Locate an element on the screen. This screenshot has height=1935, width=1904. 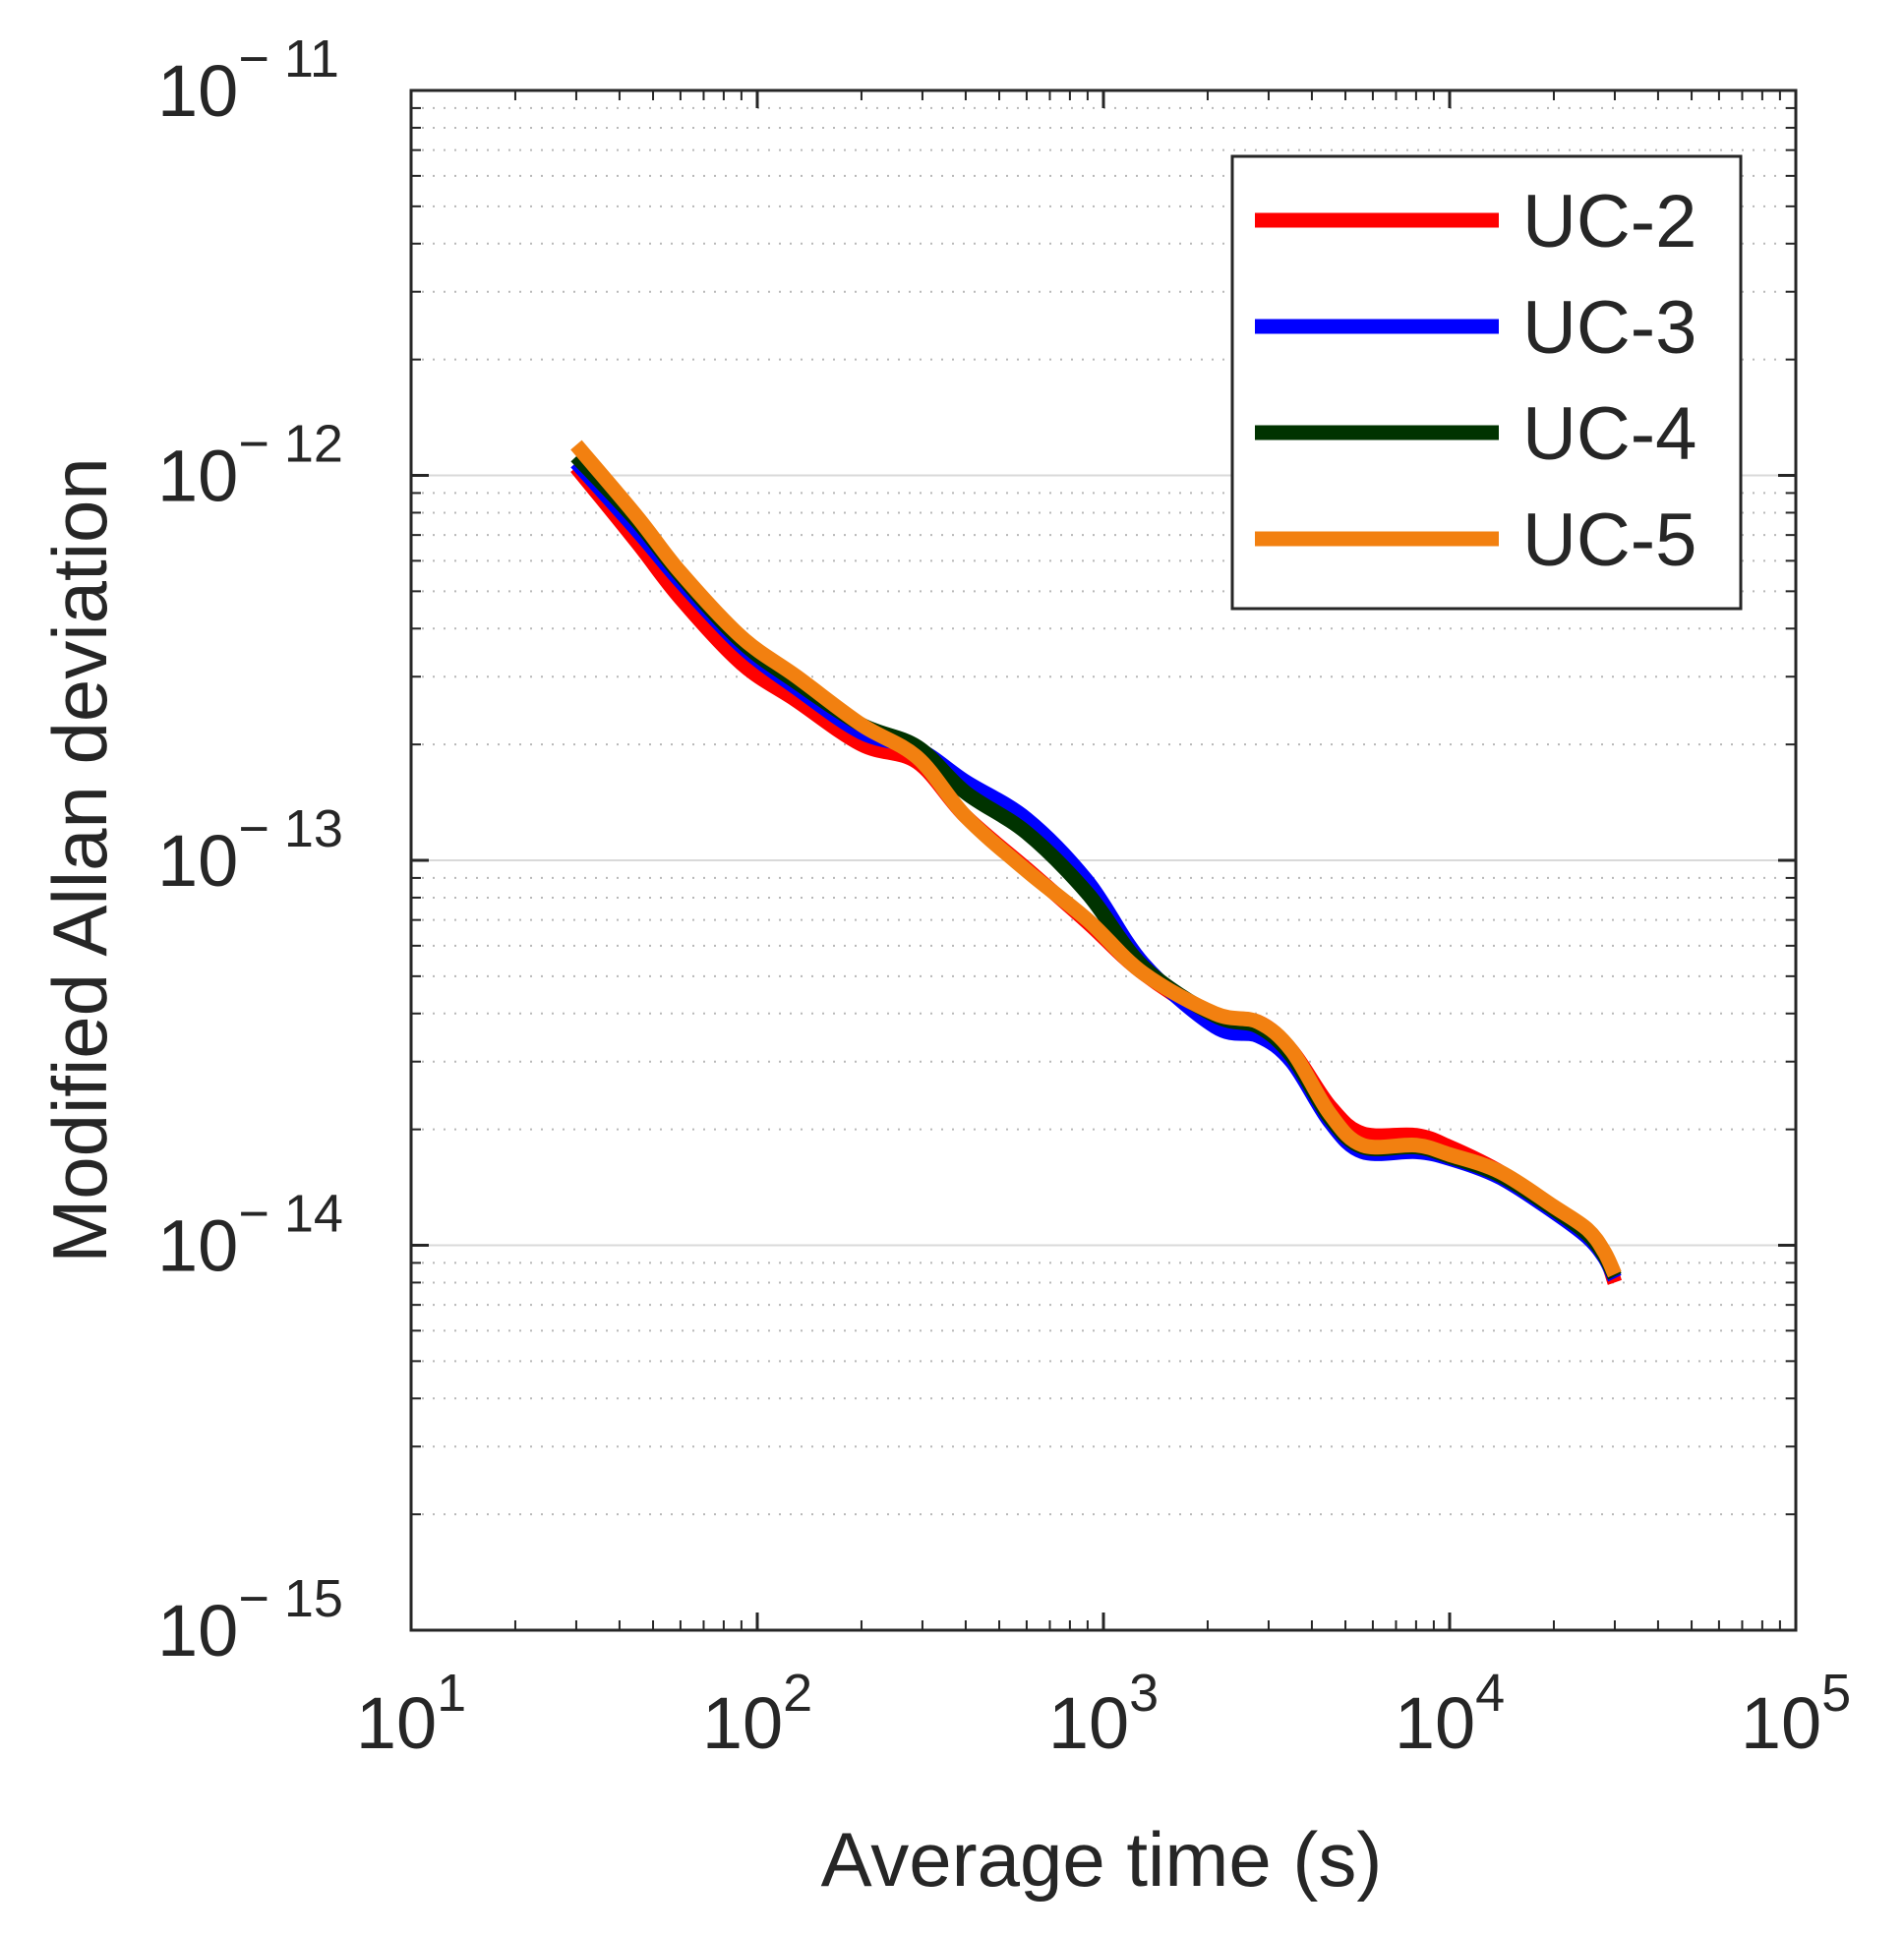
y-axis-label: Modified Allan deviation is located at coordinates (79, 860).